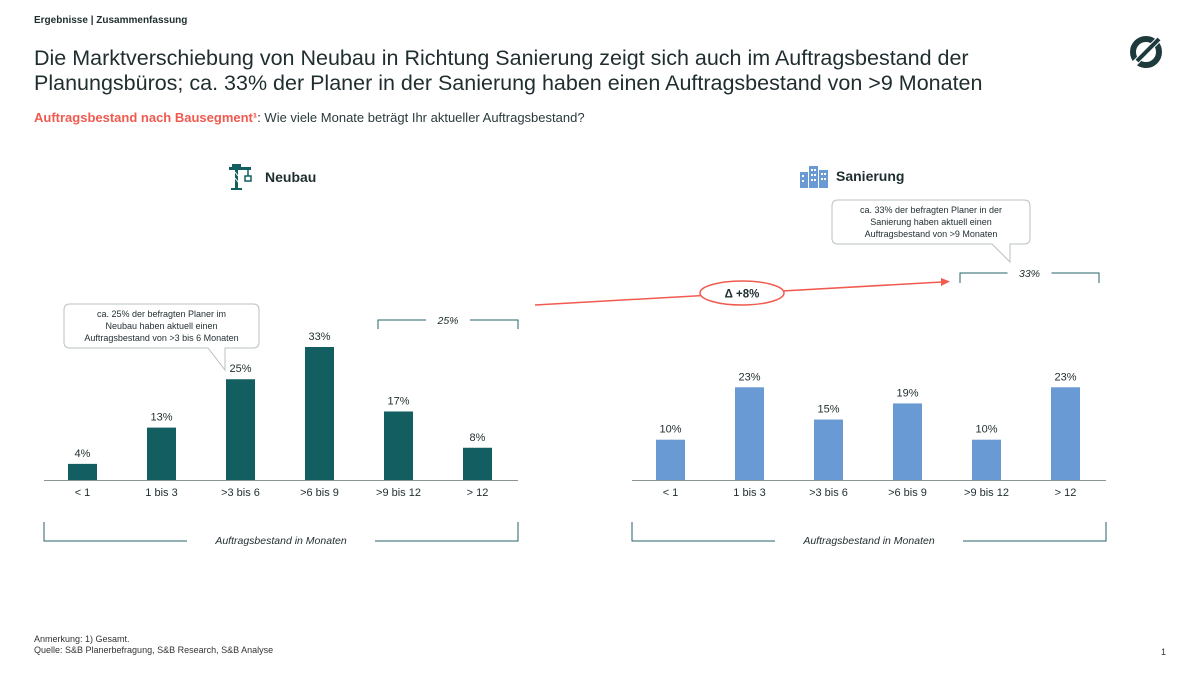  Describe the element at coordinates (291, 177) in the screenshot. I see `neubau-title: Neubau` at that location.